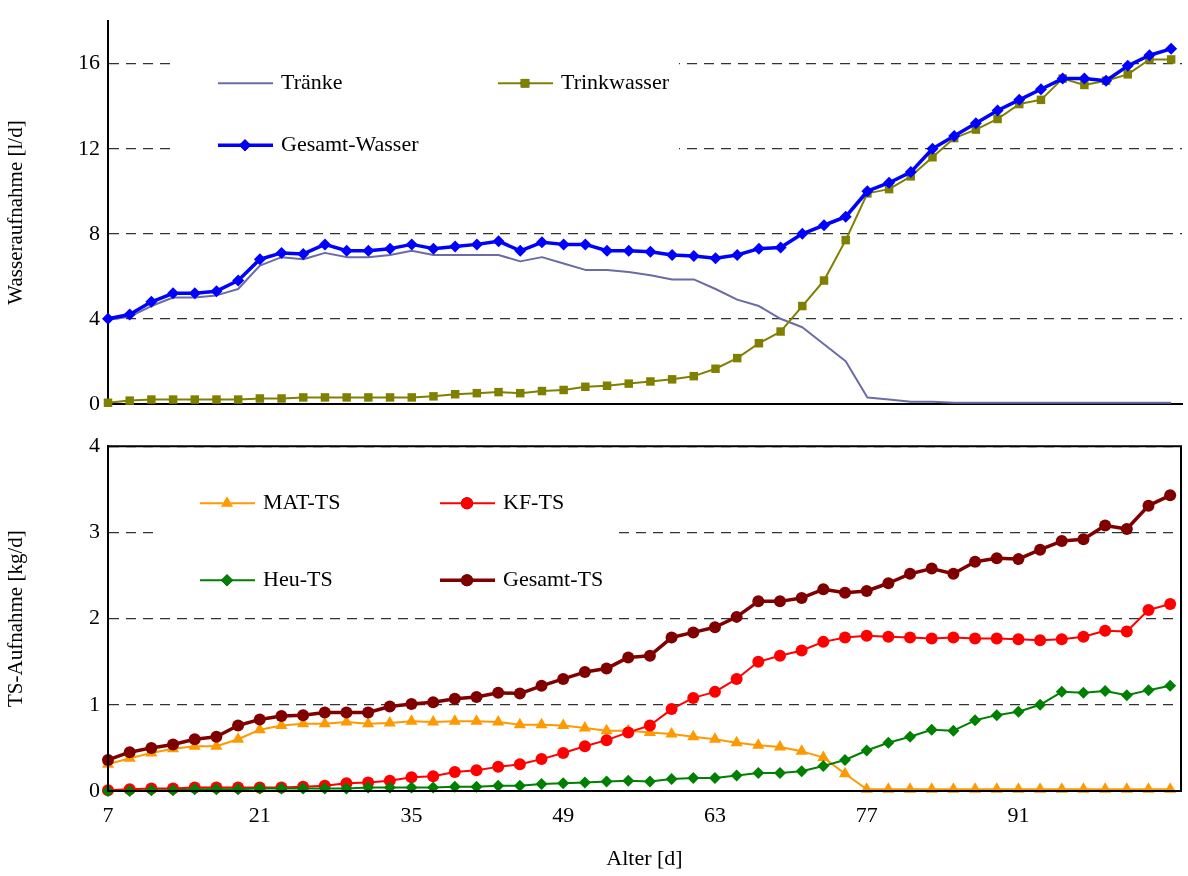 Image resolution: width=1188 pixels, height=876 pixels. I want to click on legend-label: Tränke, so click(312, 81).